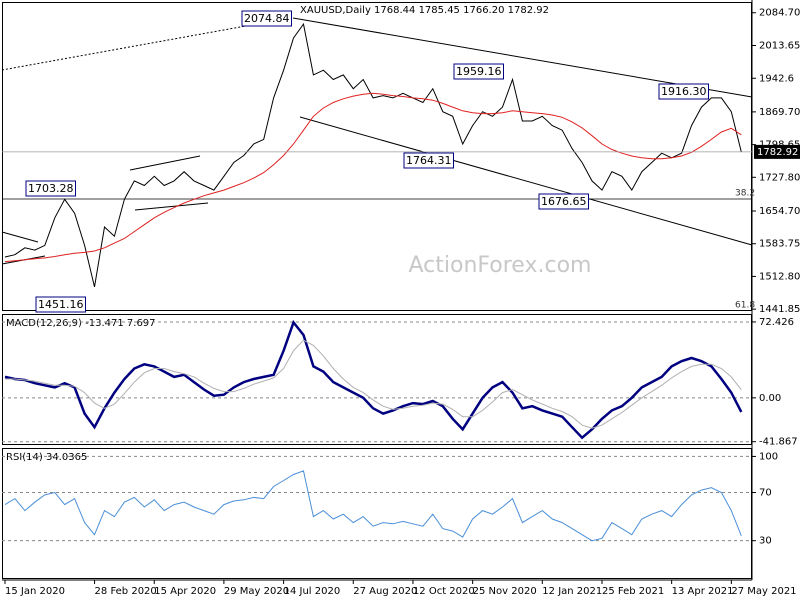 This screenshot has height=600, width=800. Describe the element at coordinates (444, 591) in the screenshot. I see `x-tick-label: 12 Oct 2020` at that location.